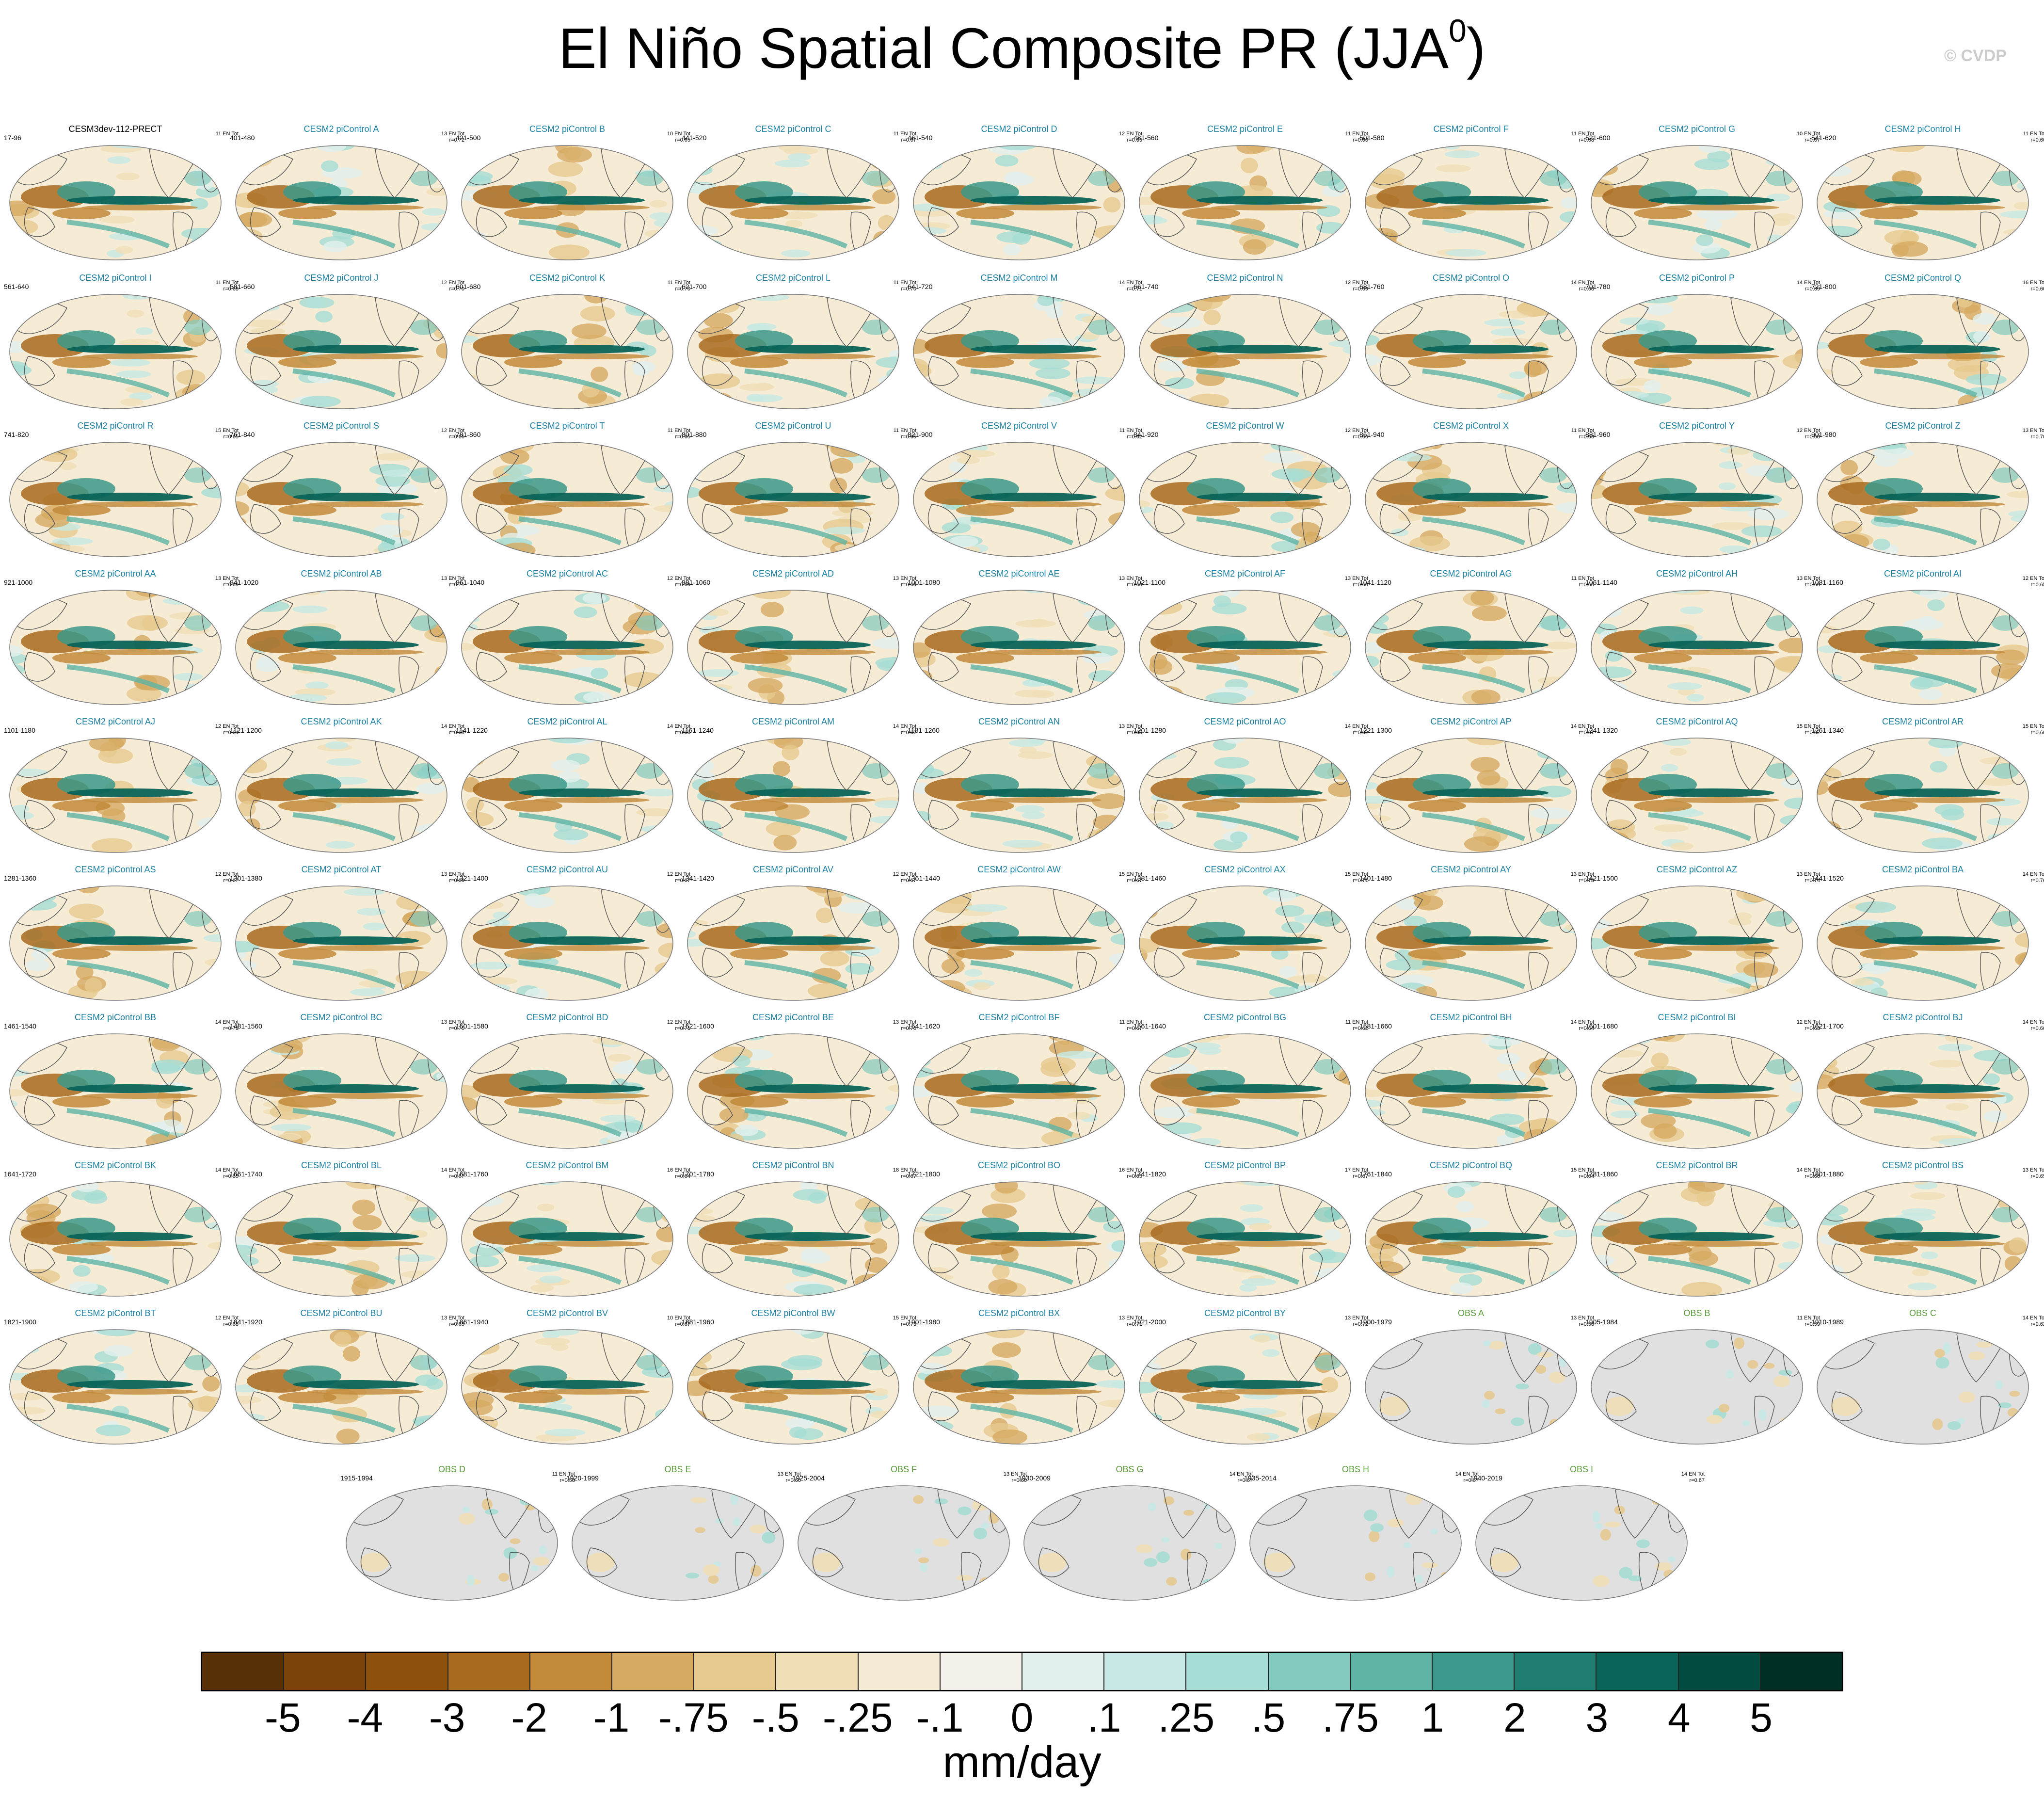 The width and height of the screenshot is (2044, 1800). I want to click on map-panel: CESM2 piControl B 421-500 10 EN Tot r=0.65, so click(573, 193).